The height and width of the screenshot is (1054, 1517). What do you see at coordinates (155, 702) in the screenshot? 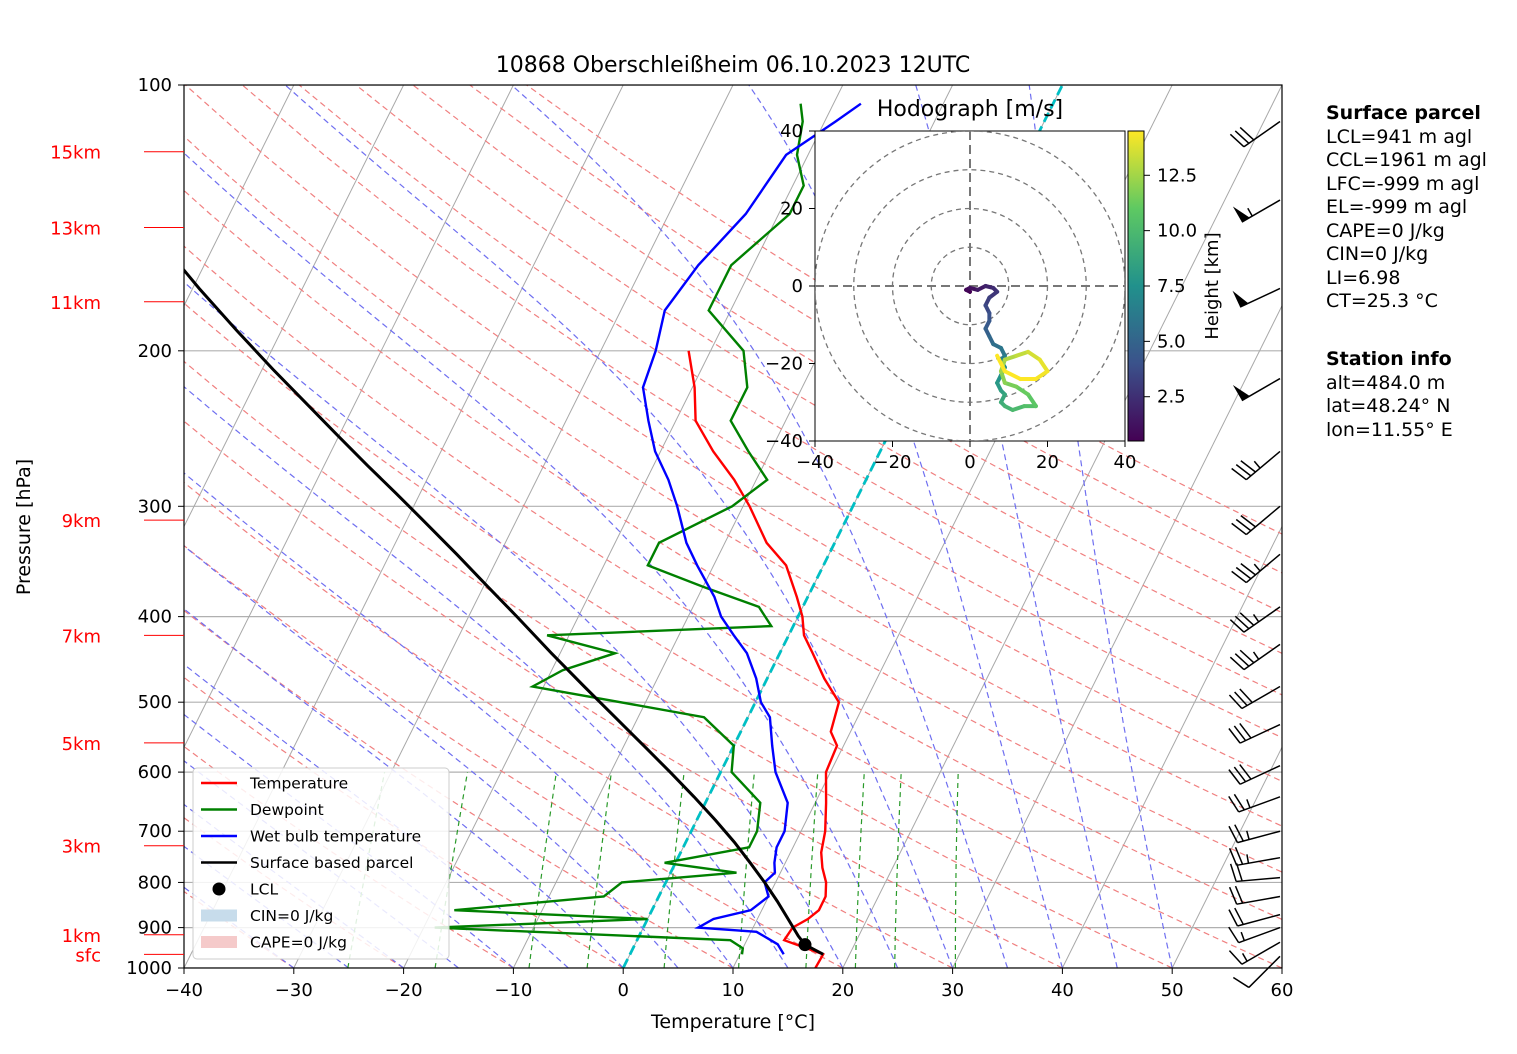
I see `y-tick-label: 500` at bounding box center [155, 702].